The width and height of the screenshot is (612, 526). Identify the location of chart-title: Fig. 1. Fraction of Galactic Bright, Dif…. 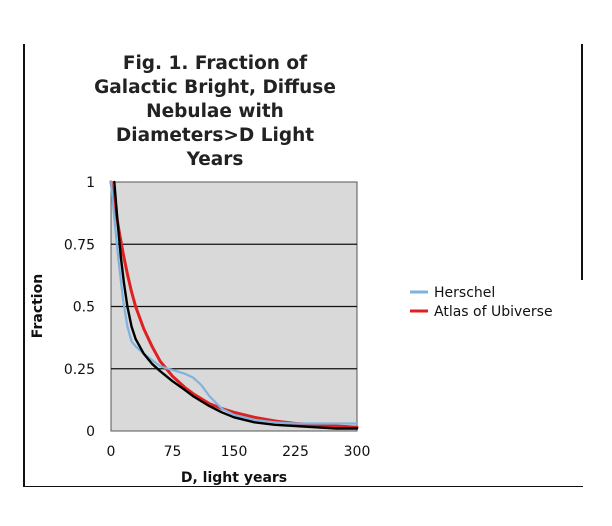
(215, 112).